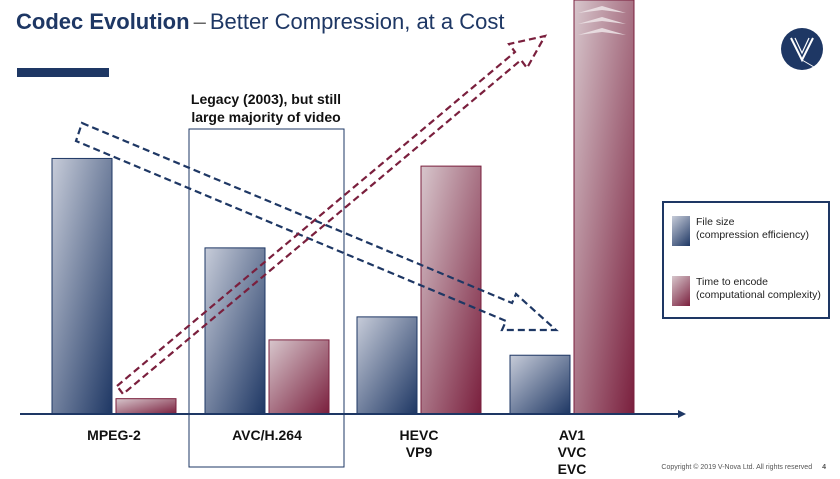 The width and height of the screenshot is (840, 479). What do you see at coordinates (114, 435) in the screenshot?
I see `category-label-0-0: MPEG-2` at bounding box center [114, 435].